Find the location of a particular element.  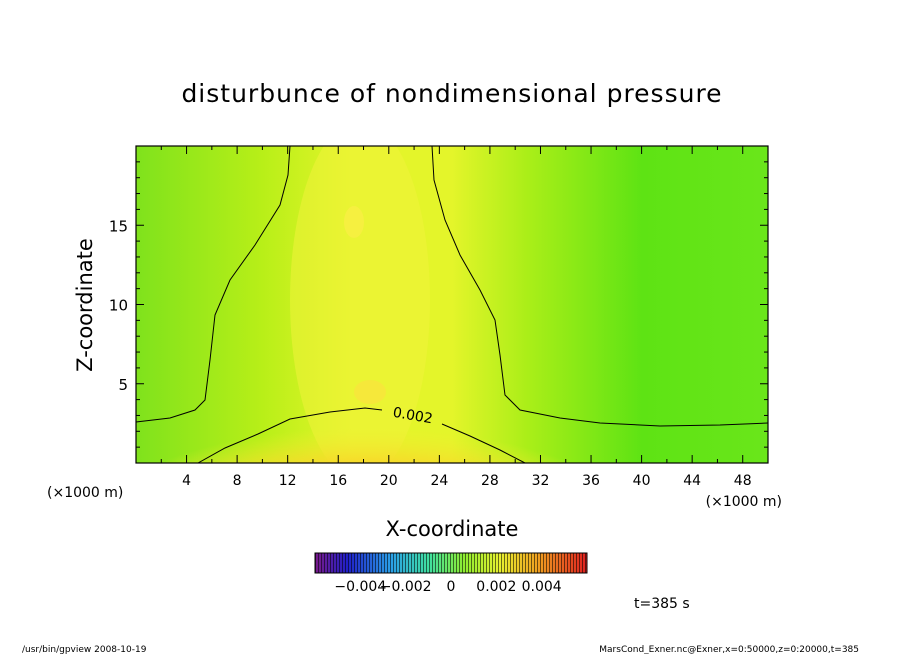

x-tick-label: 48 is located at coordinates (743, 481).